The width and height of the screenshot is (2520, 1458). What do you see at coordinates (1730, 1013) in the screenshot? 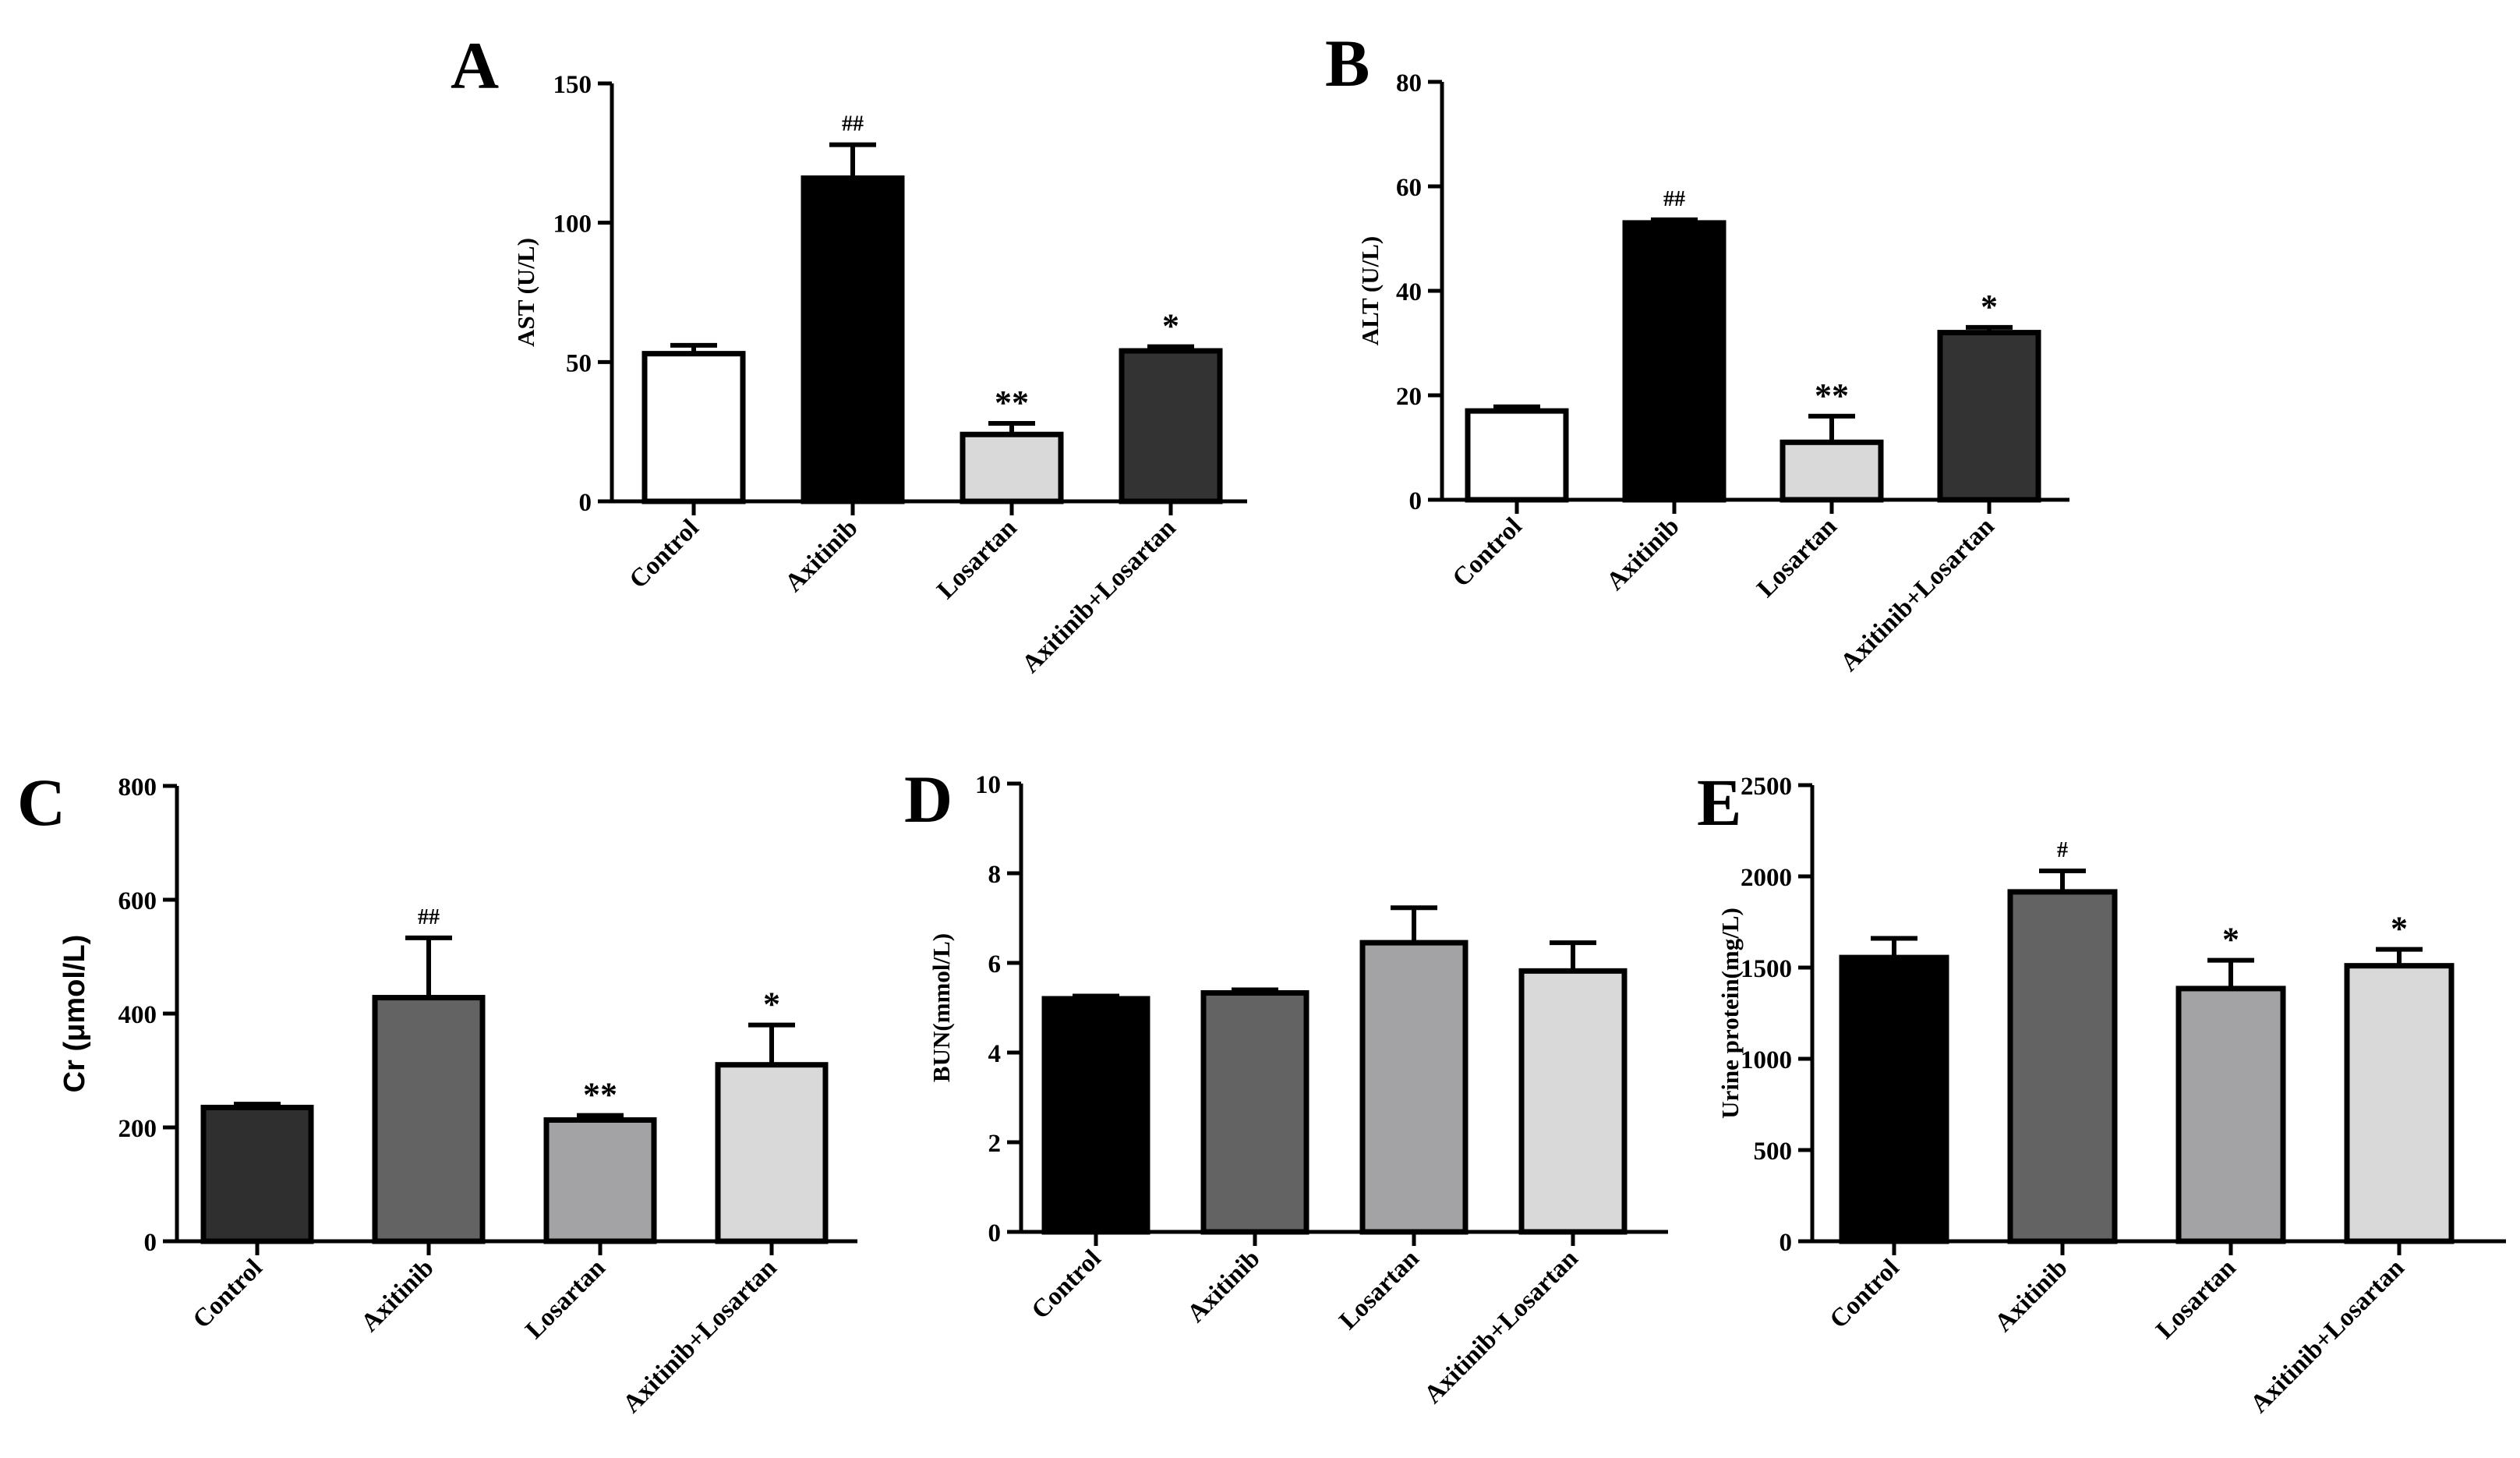
I see `y-axis-title: Urine protein(mg/L)` at bounding box center [1730, 1013].